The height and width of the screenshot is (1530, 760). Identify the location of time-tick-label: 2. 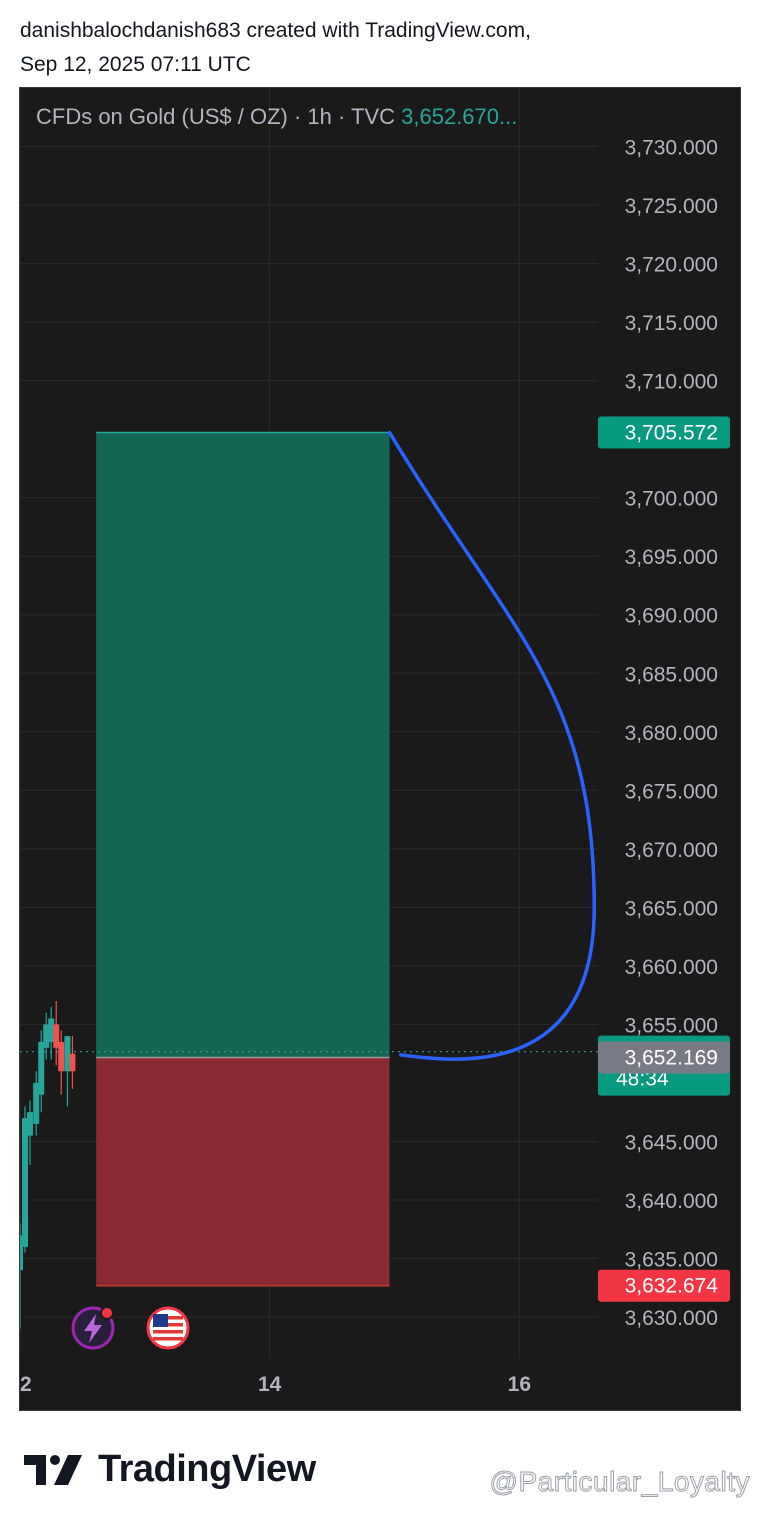
(26, 1384).